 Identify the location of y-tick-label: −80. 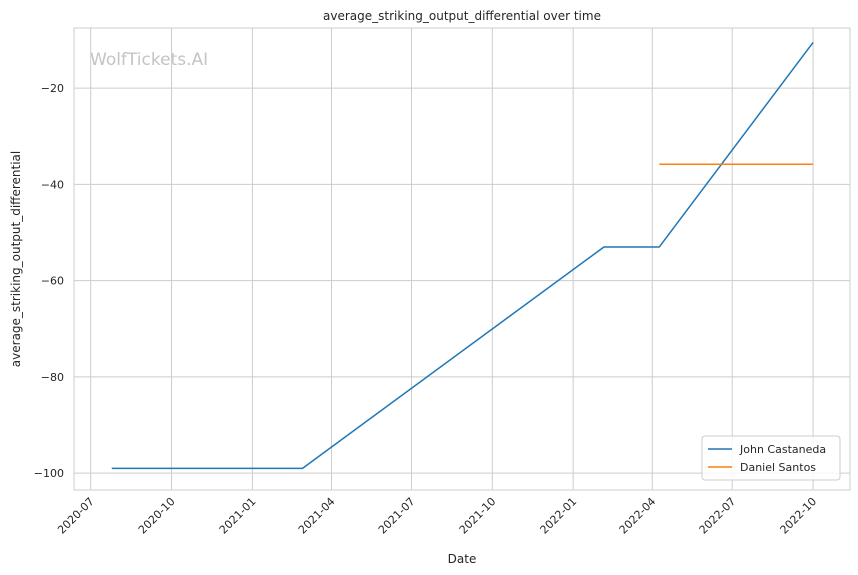
(52, 377).